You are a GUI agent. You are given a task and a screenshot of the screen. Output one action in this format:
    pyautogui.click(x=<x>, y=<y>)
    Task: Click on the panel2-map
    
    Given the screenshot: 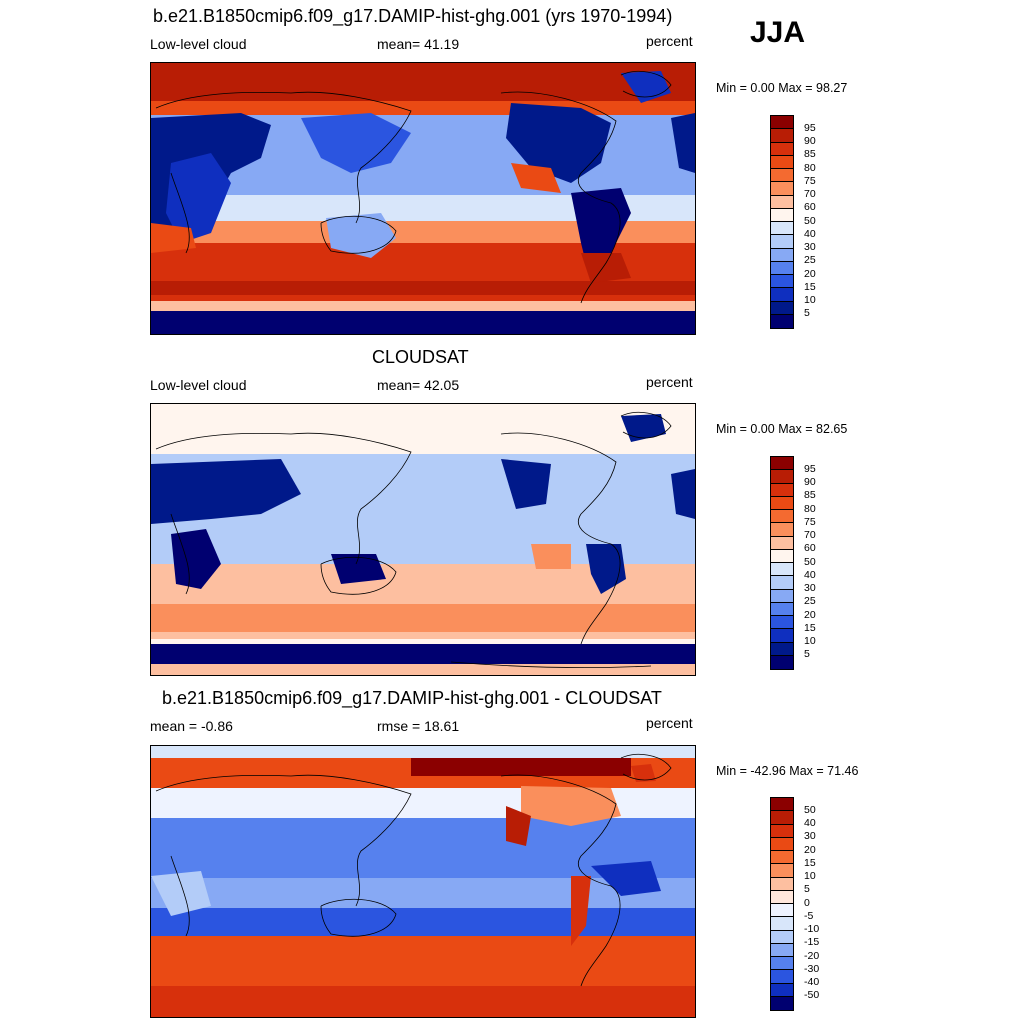 What is the action you would take?
    pyautogui.click(x=423, y=539)
    